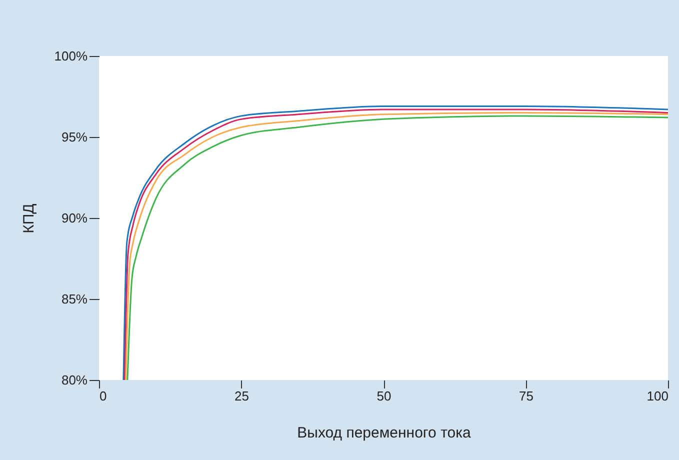 The width and height of the screenshot is (679, 460). Describe the element at coordinates (74, 137) in the screenshot. I see `y-tick-label: 95%` at that location.